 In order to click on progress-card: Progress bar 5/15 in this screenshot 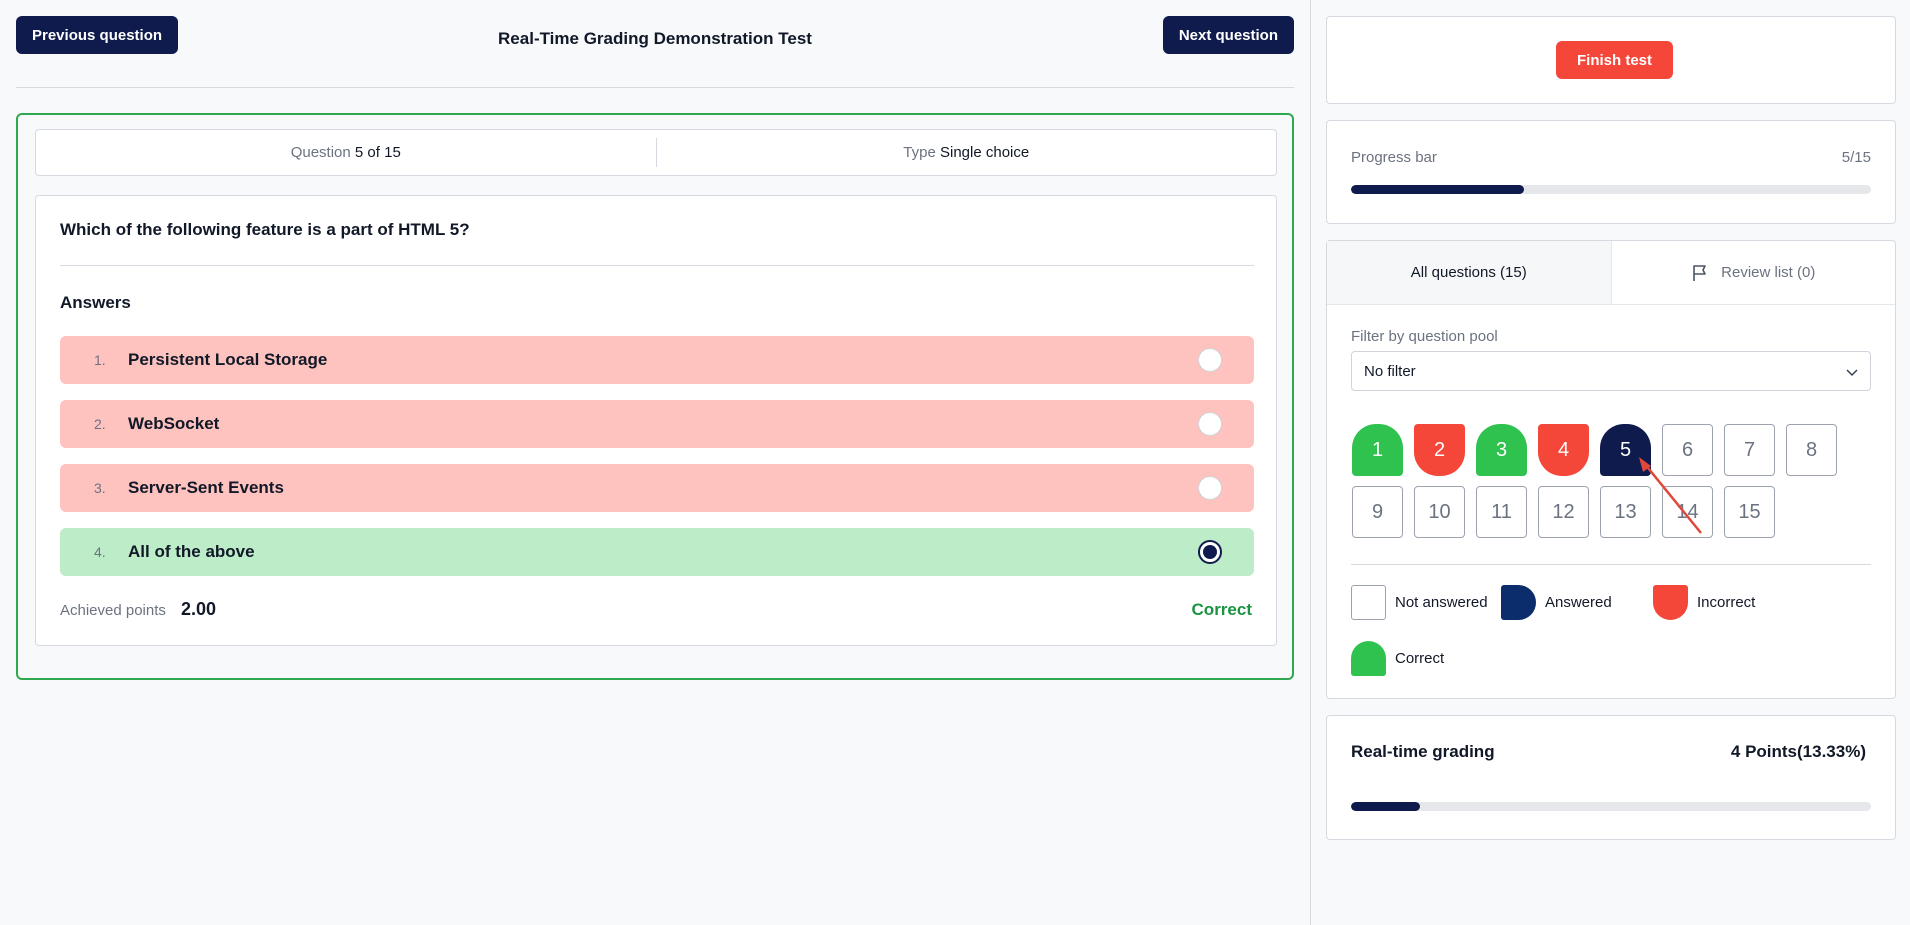, I will do `click(1611, 172)`.